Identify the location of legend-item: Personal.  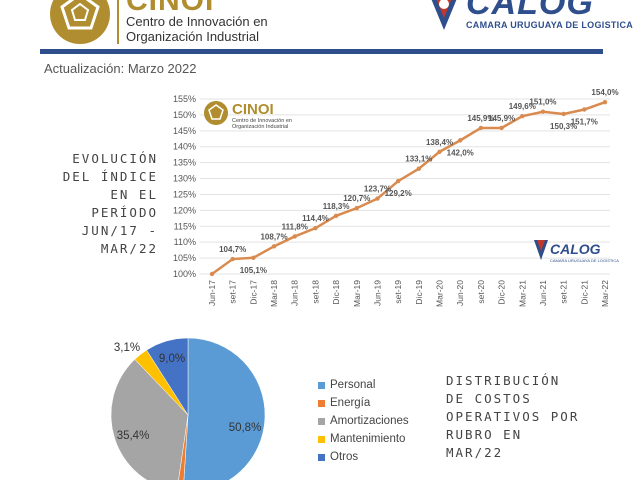
(363, 385).